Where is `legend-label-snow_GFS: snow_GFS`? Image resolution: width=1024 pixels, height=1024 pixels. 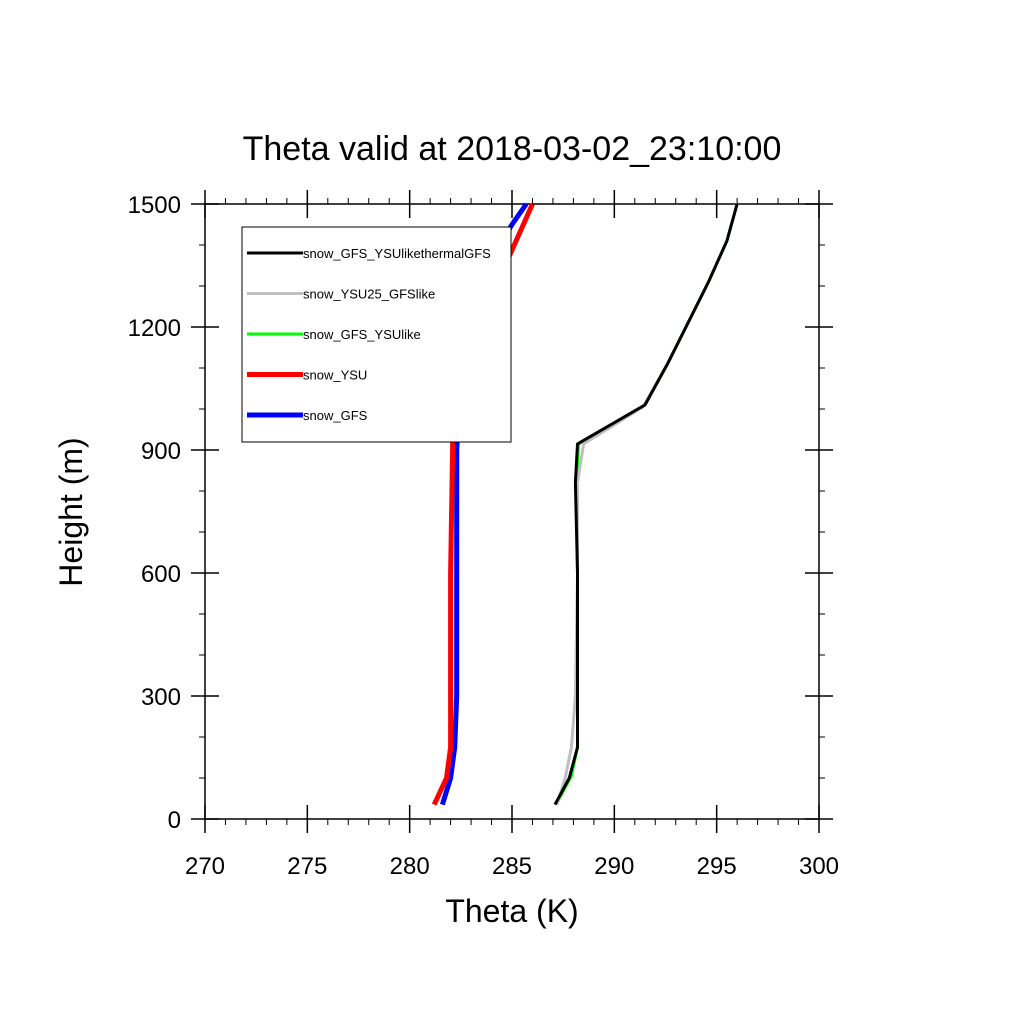 legend-label-snow_GFS: snow_GFS is located at coordinates (335, 415).